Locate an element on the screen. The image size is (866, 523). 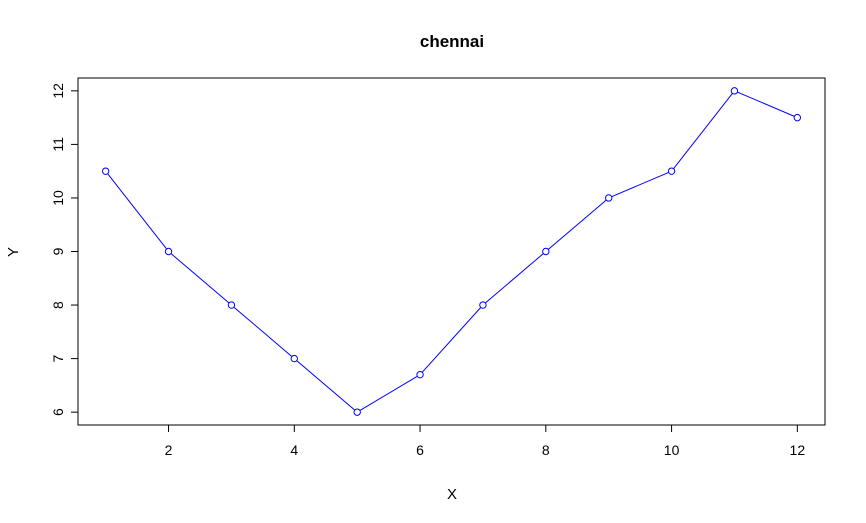
y-tick-label: 10 is located at coordinates (58, 198).